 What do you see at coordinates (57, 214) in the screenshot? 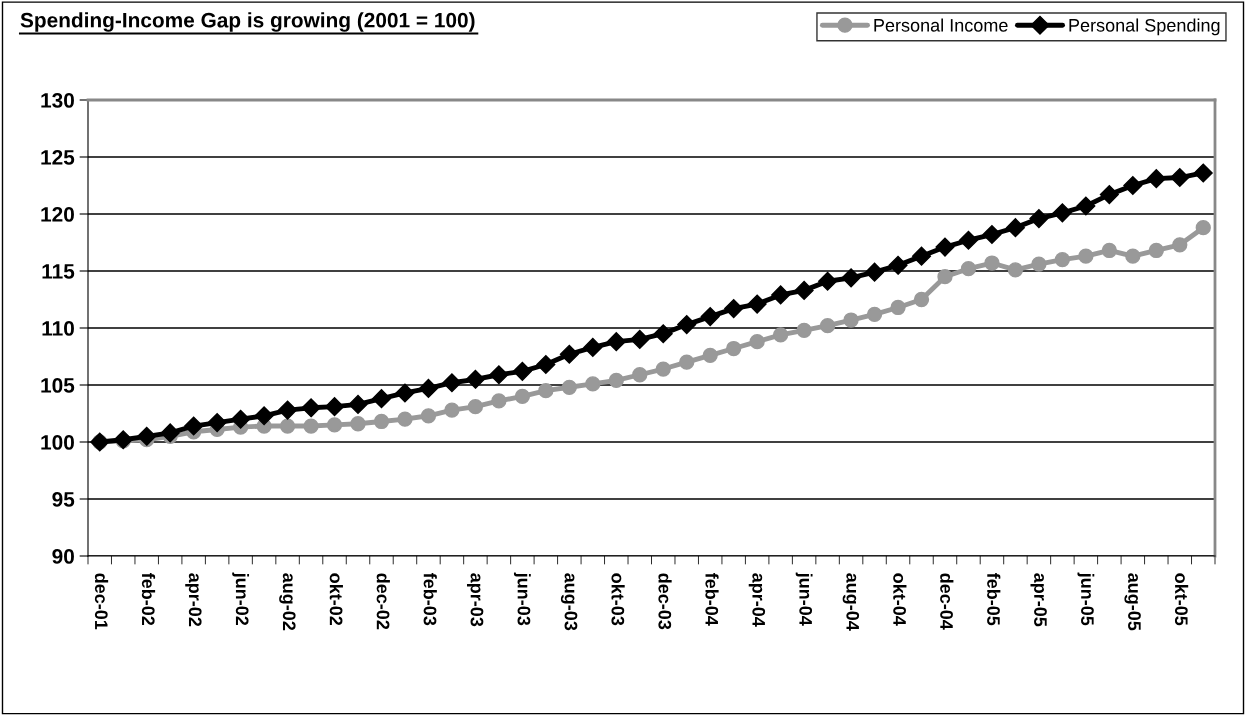
I see `y-tick-label: 120` at bounding box center [57, 214].